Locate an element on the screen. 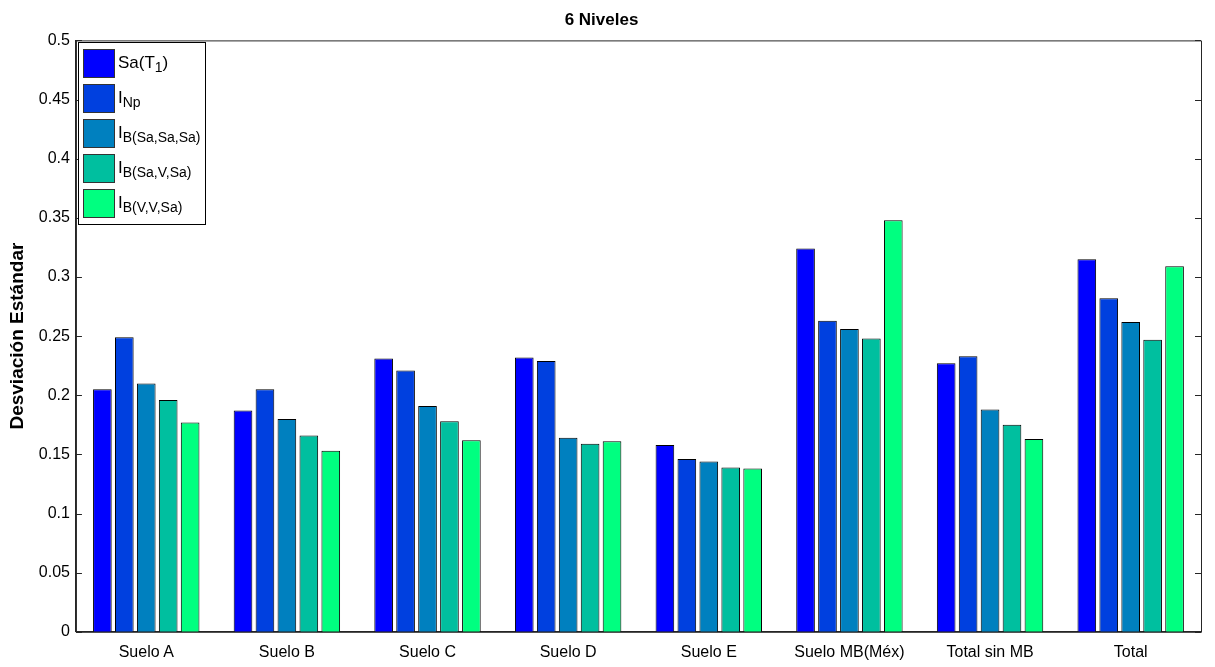 Image resolution: width=1215 pixels, height=667 pixels. y-tick-label: 0.15 is located at coordinates (54, 453).